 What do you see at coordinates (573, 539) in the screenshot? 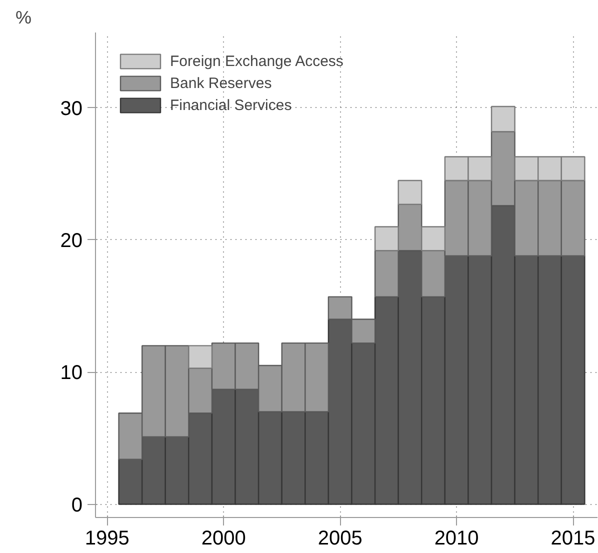
I see `x-tick-label: 2015` at bounding box center [573, 539].